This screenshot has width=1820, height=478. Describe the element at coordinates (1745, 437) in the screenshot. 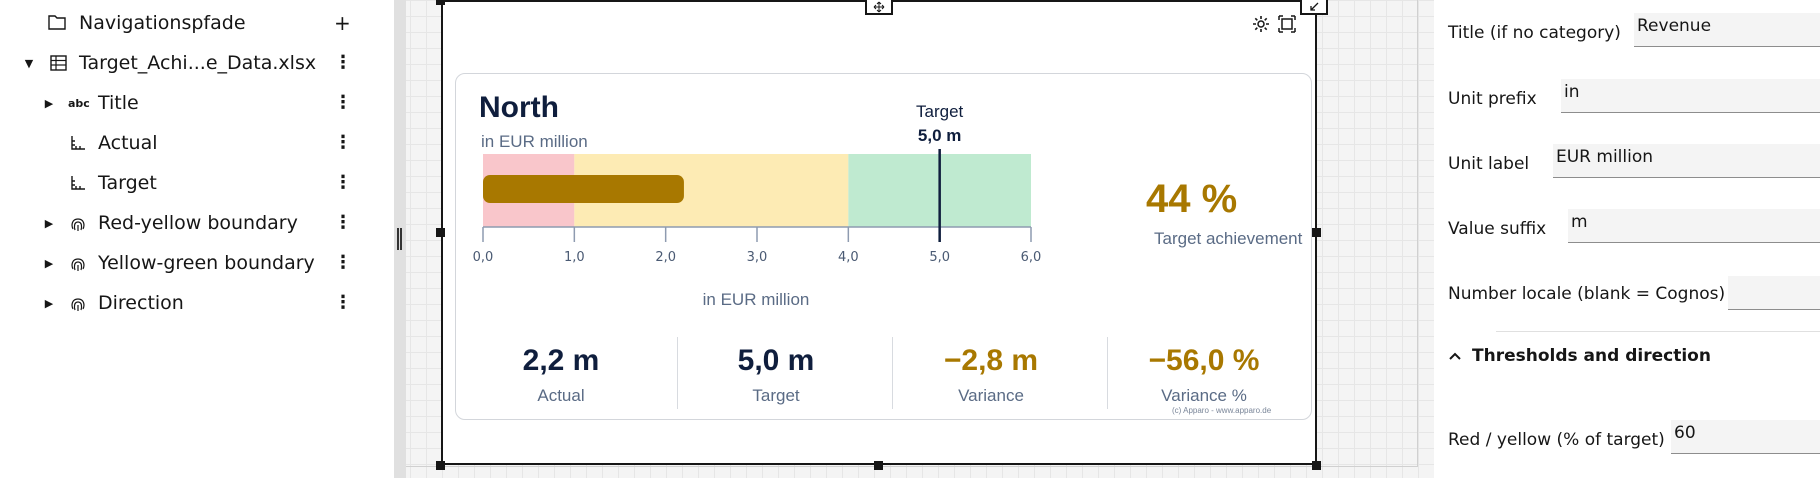

I see `red-yellow-input: 60` at that location.